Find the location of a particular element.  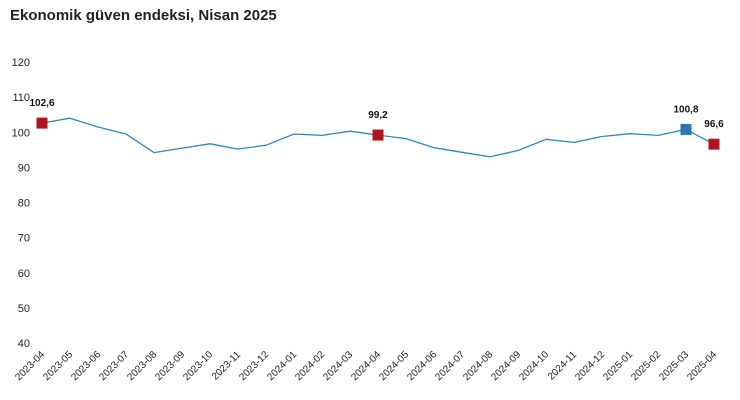

data-label: 99,2 is located at coordinates (378, 115).